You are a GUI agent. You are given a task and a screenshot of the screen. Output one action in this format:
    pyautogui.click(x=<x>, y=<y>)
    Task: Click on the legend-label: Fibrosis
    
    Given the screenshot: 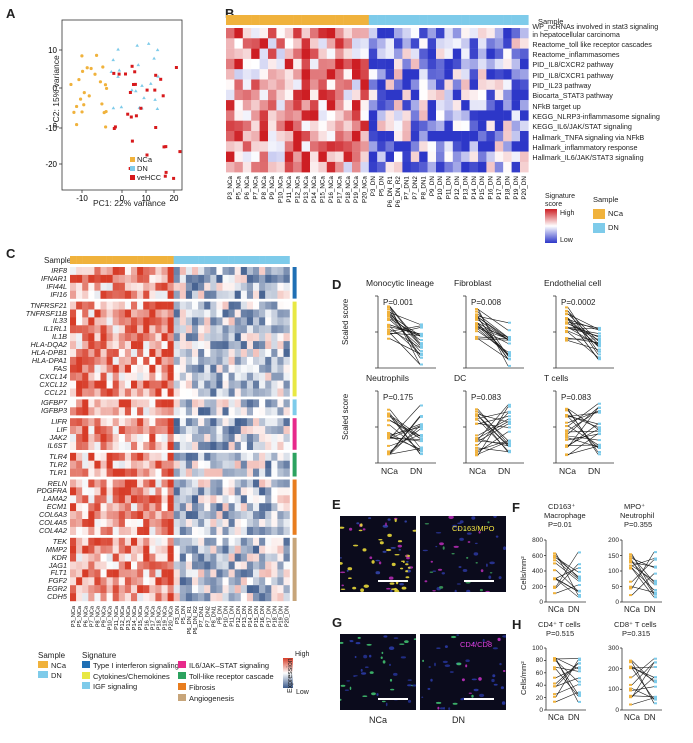 What is the action you would take?
    pyautogui.click(x=202, y=687)
    